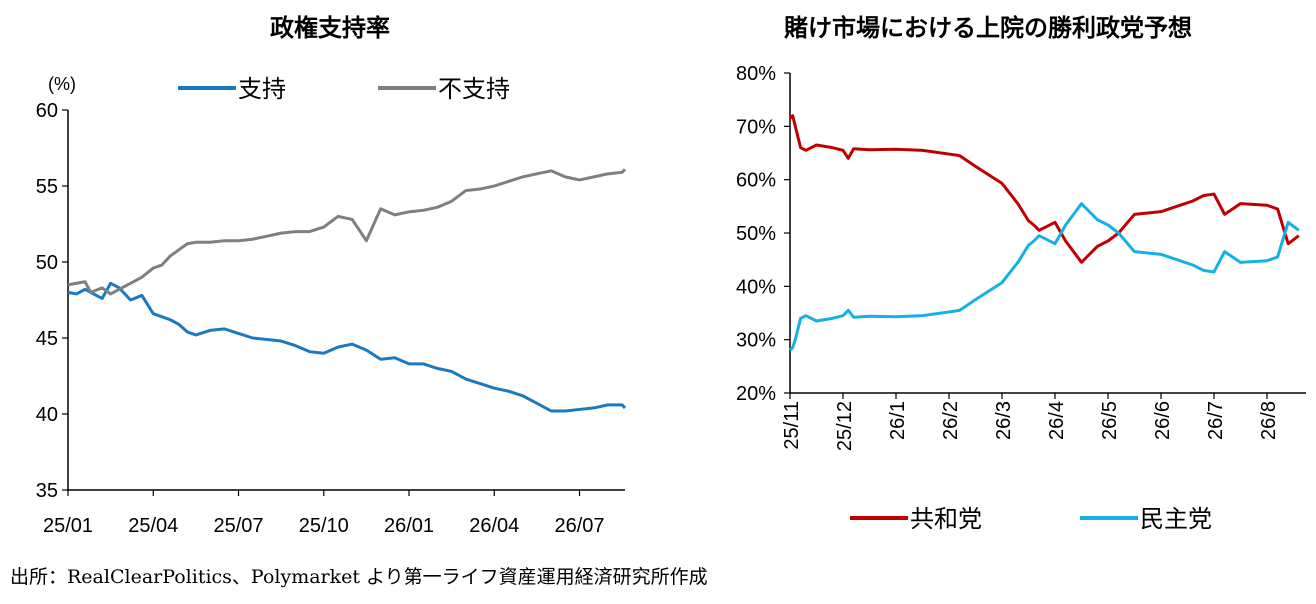 Image resolution: width=1316 pixels, height=604 pixels. I want to click on x-tick-label: 26/2, so click(951, 420).